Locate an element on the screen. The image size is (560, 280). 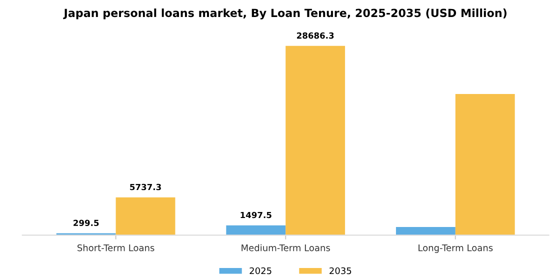
legend-label: 2035 is located at coordinates (341, 270).